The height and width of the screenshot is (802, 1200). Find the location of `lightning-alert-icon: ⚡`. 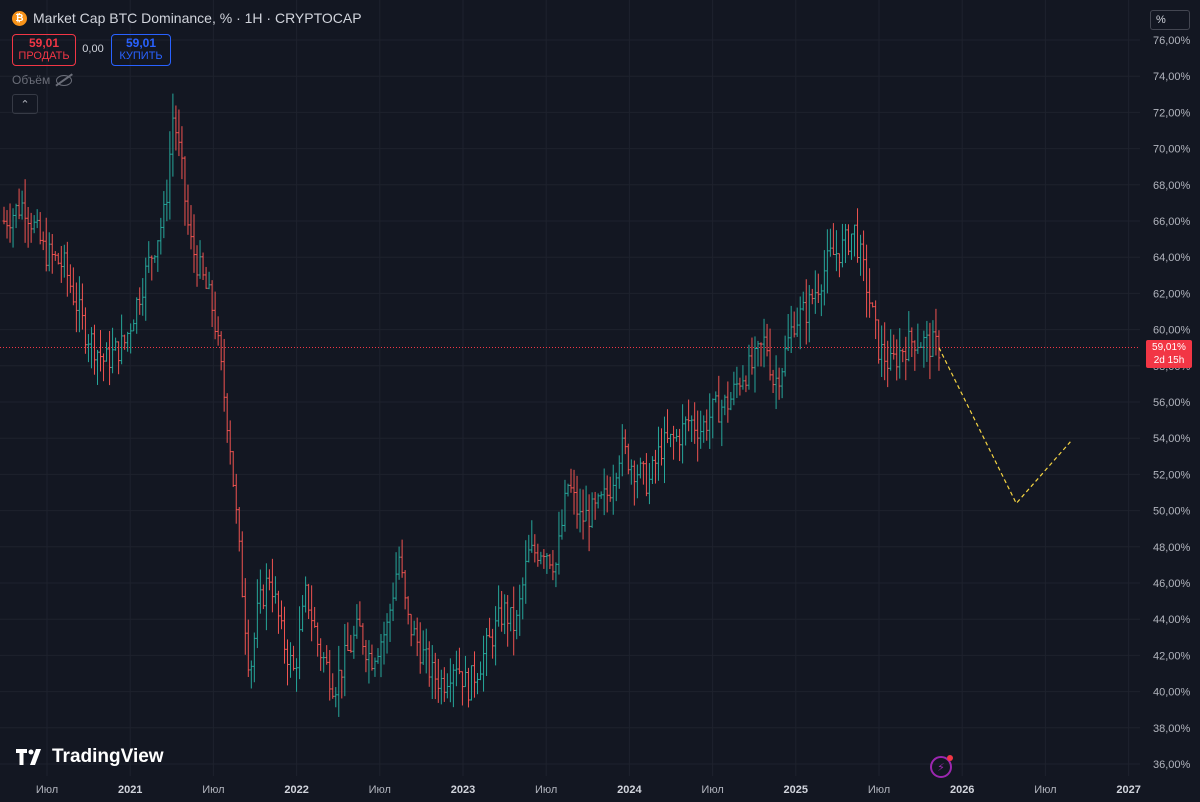

lightning-alert-icon: ⚡ is located at coordinates (941, 766).